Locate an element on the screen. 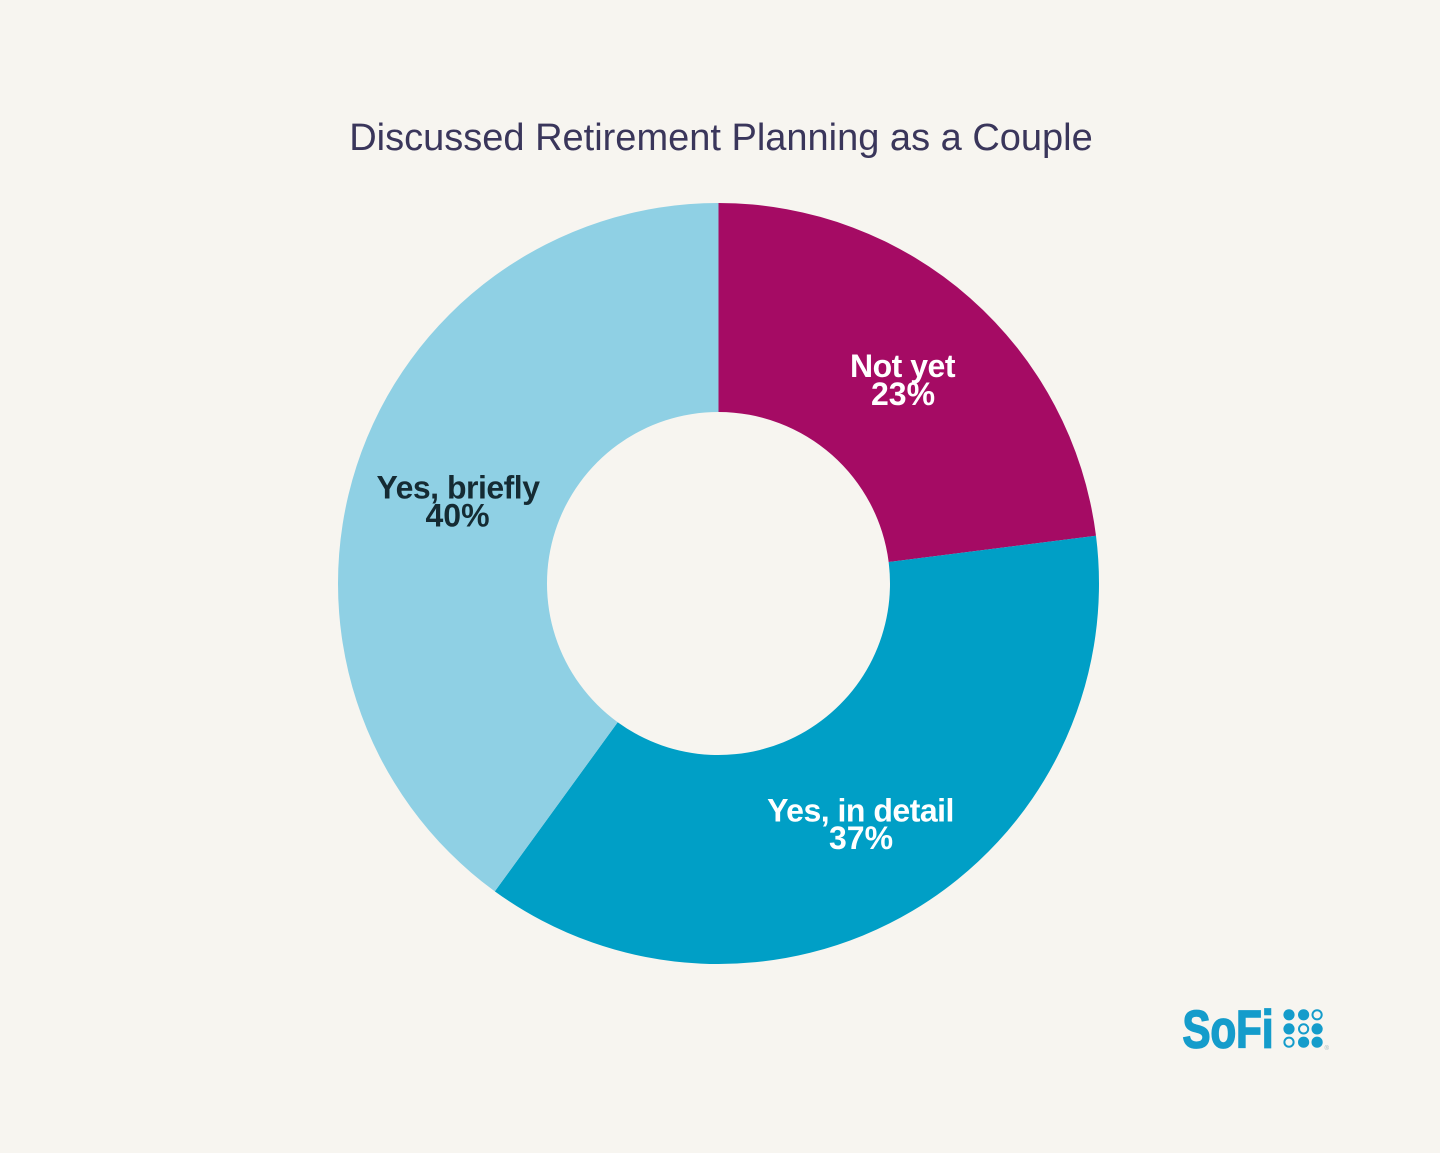  svg-text: Not yet is located at coordinates (903, 366).